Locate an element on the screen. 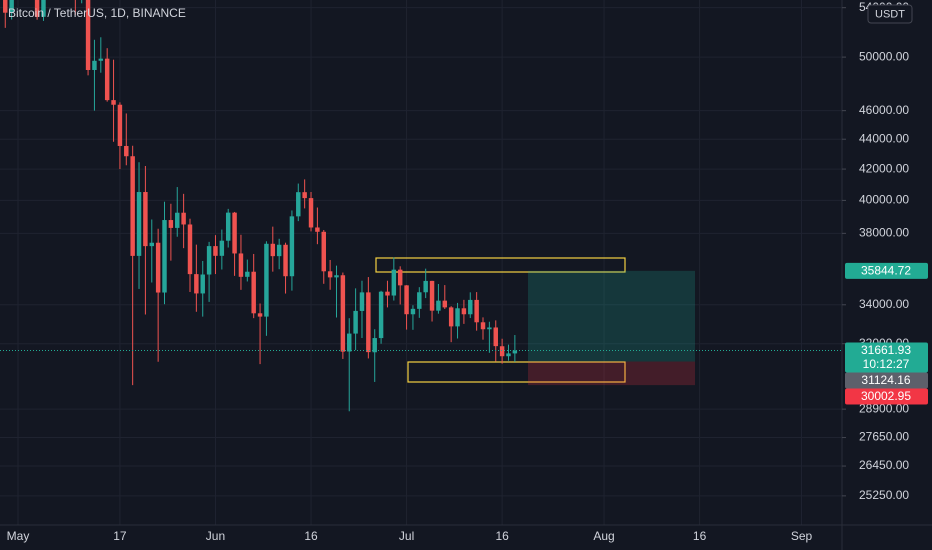 Image resolution: width=932 pixels, height=550 pixels. x-tick-label: Aug is located at coordinates (603, 536).